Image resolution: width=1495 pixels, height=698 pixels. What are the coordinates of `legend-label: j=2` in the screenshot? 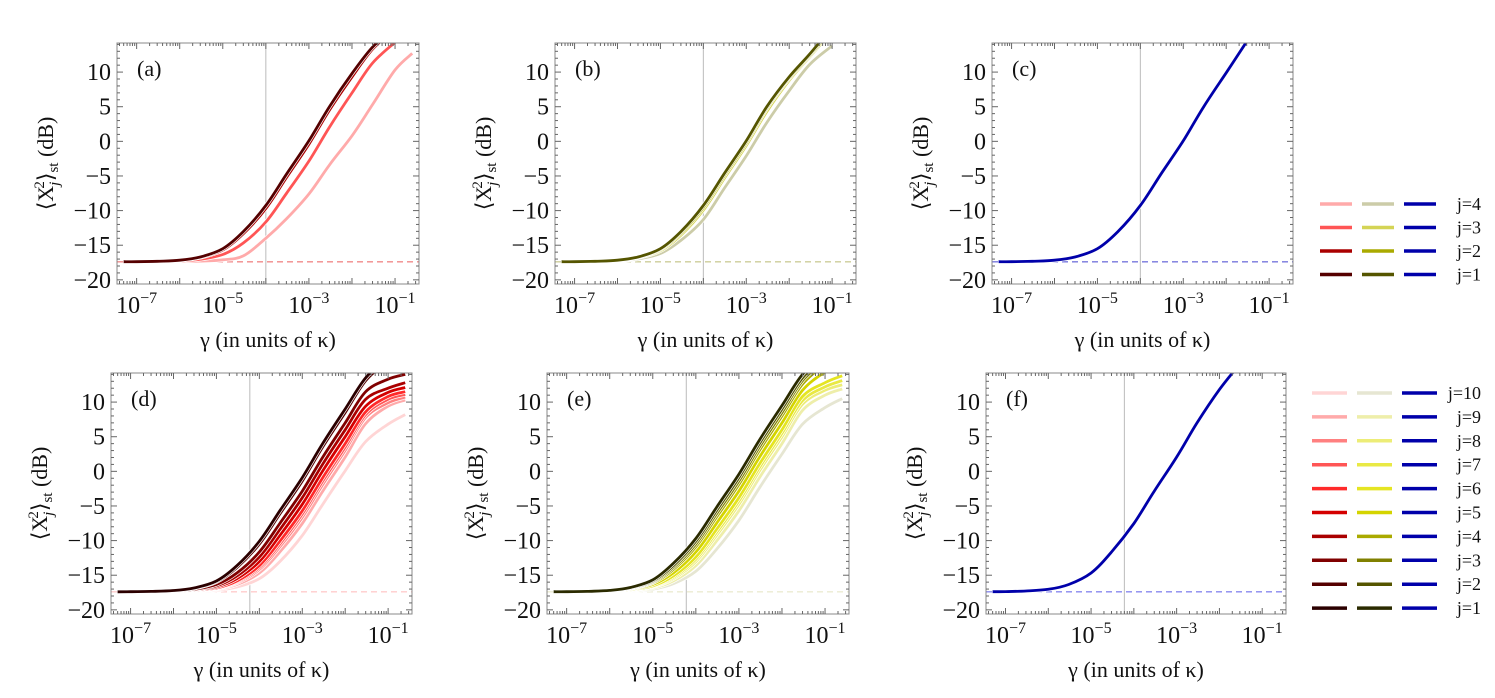 It's located at (1468, 251).